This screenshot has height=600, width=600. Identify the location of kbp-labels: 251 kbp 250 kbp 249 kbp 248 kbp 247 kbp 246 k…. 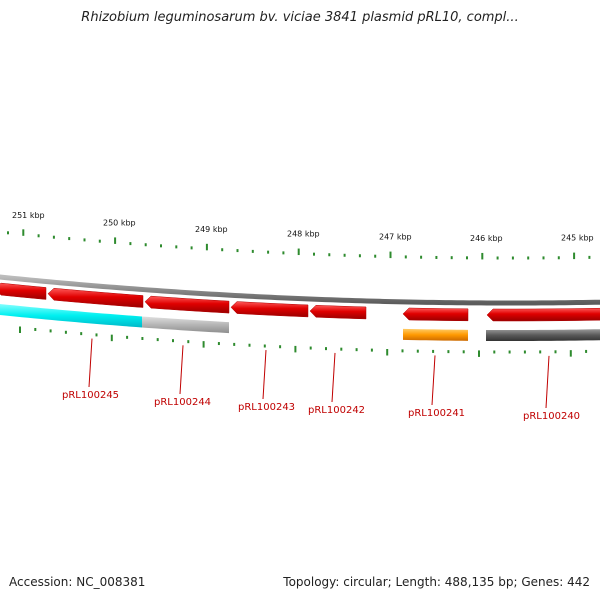
(303, 227).